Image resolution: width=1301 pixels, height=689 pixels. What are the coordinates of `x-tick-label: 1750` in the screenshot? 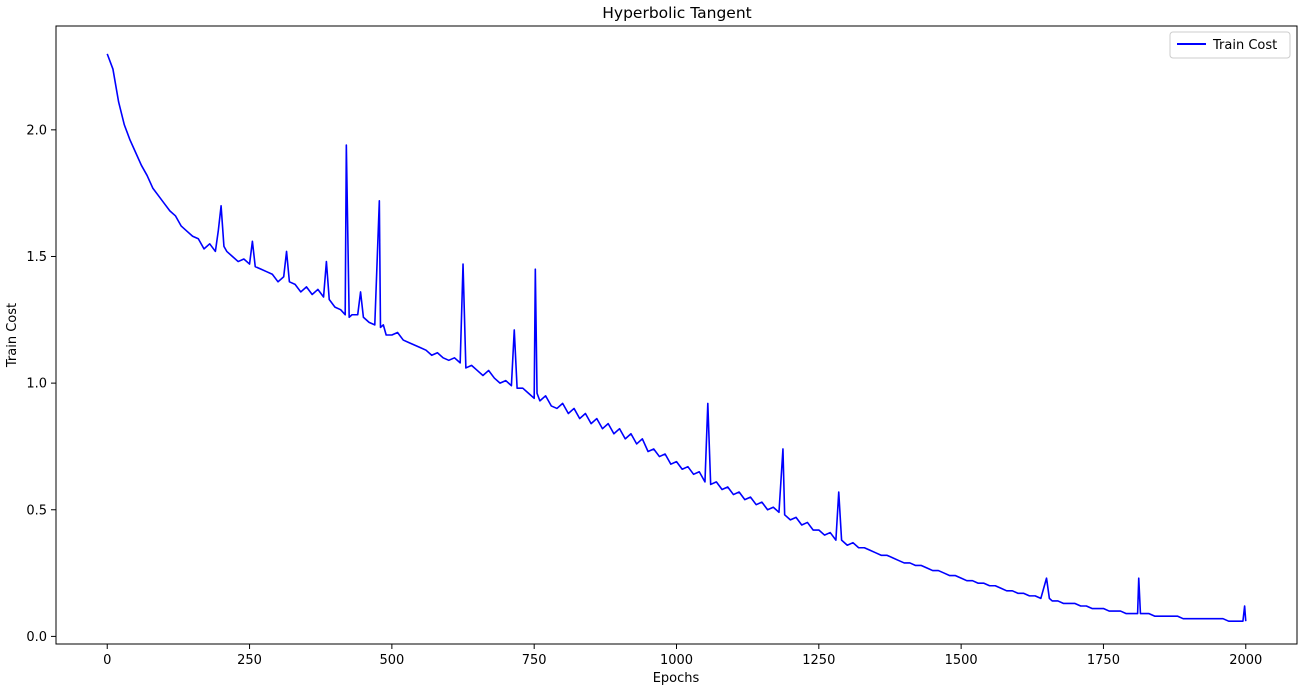 It's located at (1103, 660).